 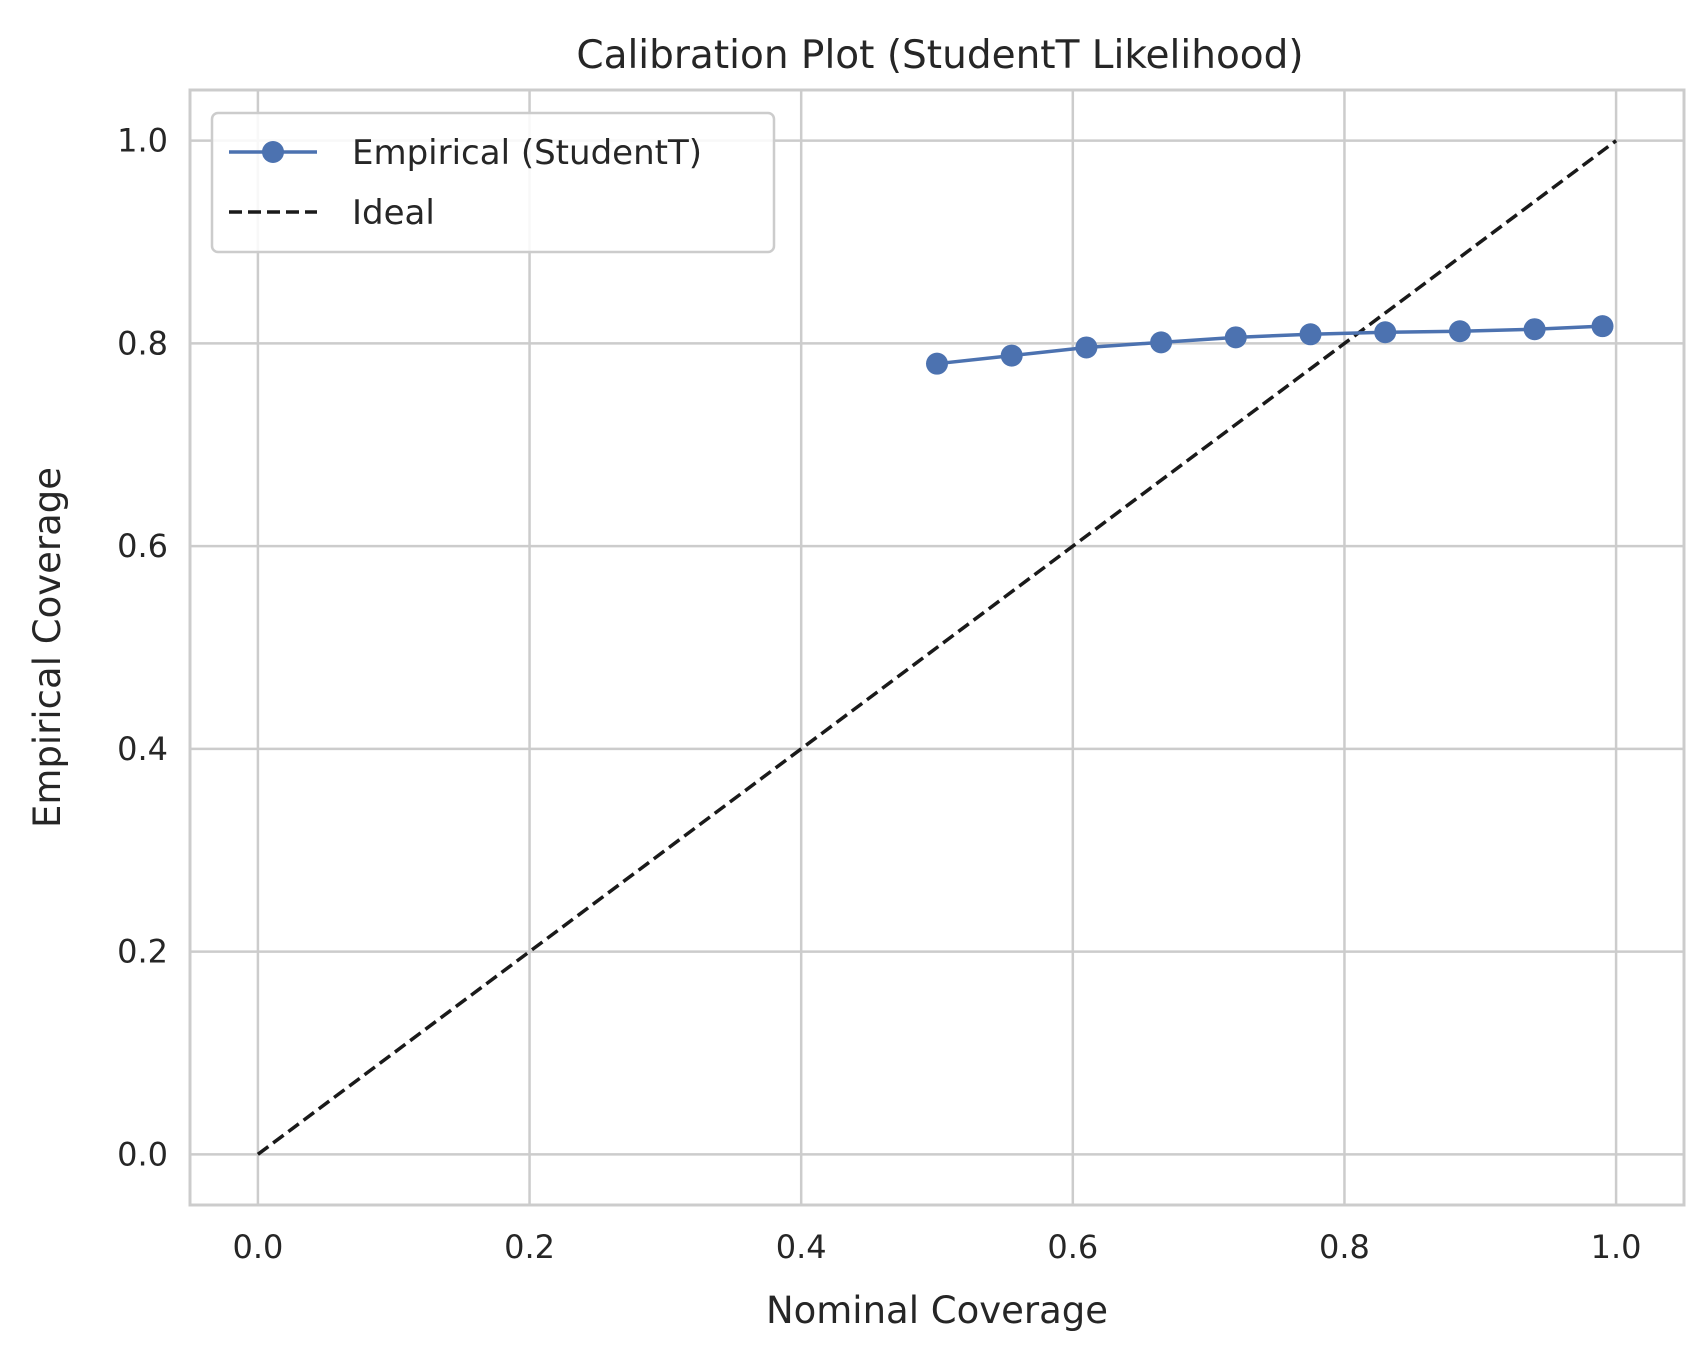 What do you see at coordinates (527, 153) in the screenshot?
I see `legend-label-empirical: Empirical (StudentT)` at bounding box center [527, 153].